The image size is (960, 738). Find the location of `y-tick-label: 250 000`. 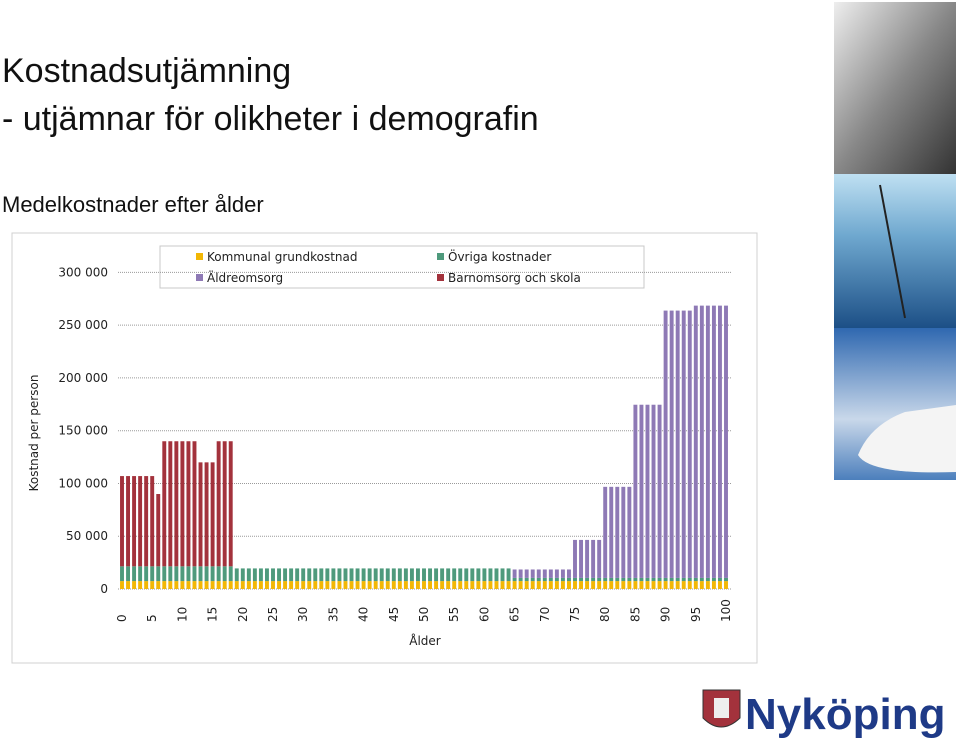

y-tick-label: 250 000 is located at coordinates (83, 325).